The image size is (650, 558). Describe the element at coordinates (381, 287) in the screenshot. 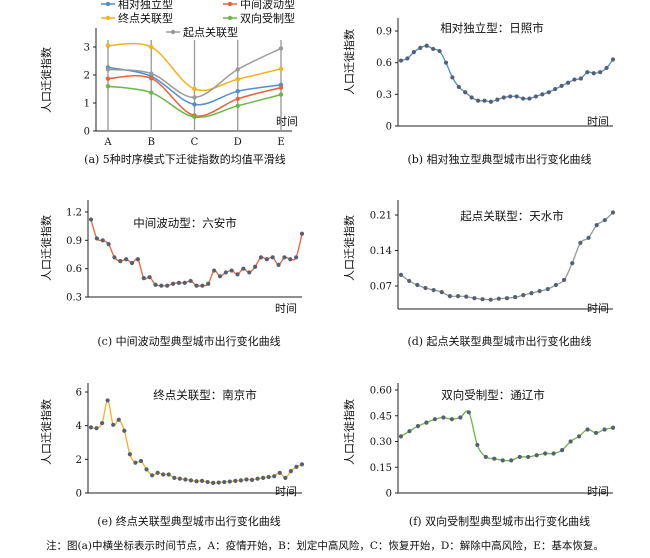

I see `y-tick-label: 0.07` at that location.